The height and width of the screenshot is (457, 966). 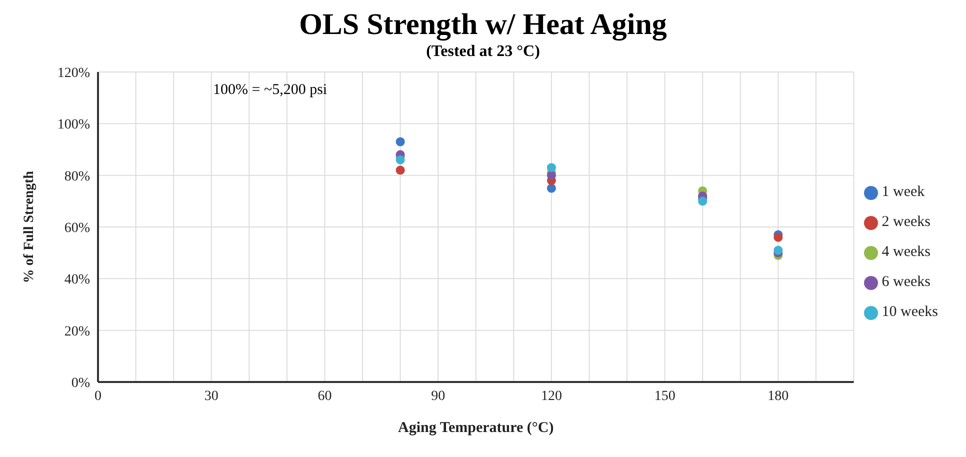 I want to click on legend-label: 6 weeks, so click(x=906, y=282).